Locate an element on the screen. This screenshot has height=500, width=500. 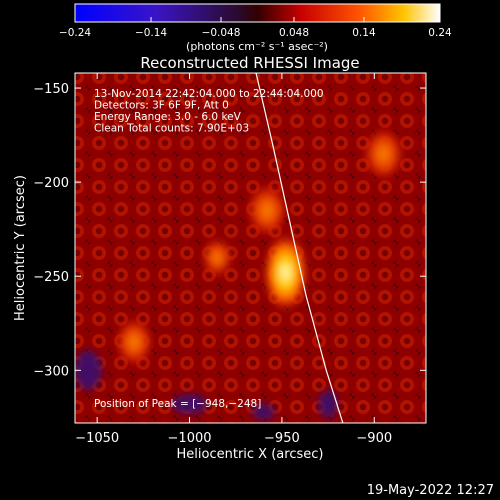
x-tick-label: −950 is located at coordinates (282, 438).